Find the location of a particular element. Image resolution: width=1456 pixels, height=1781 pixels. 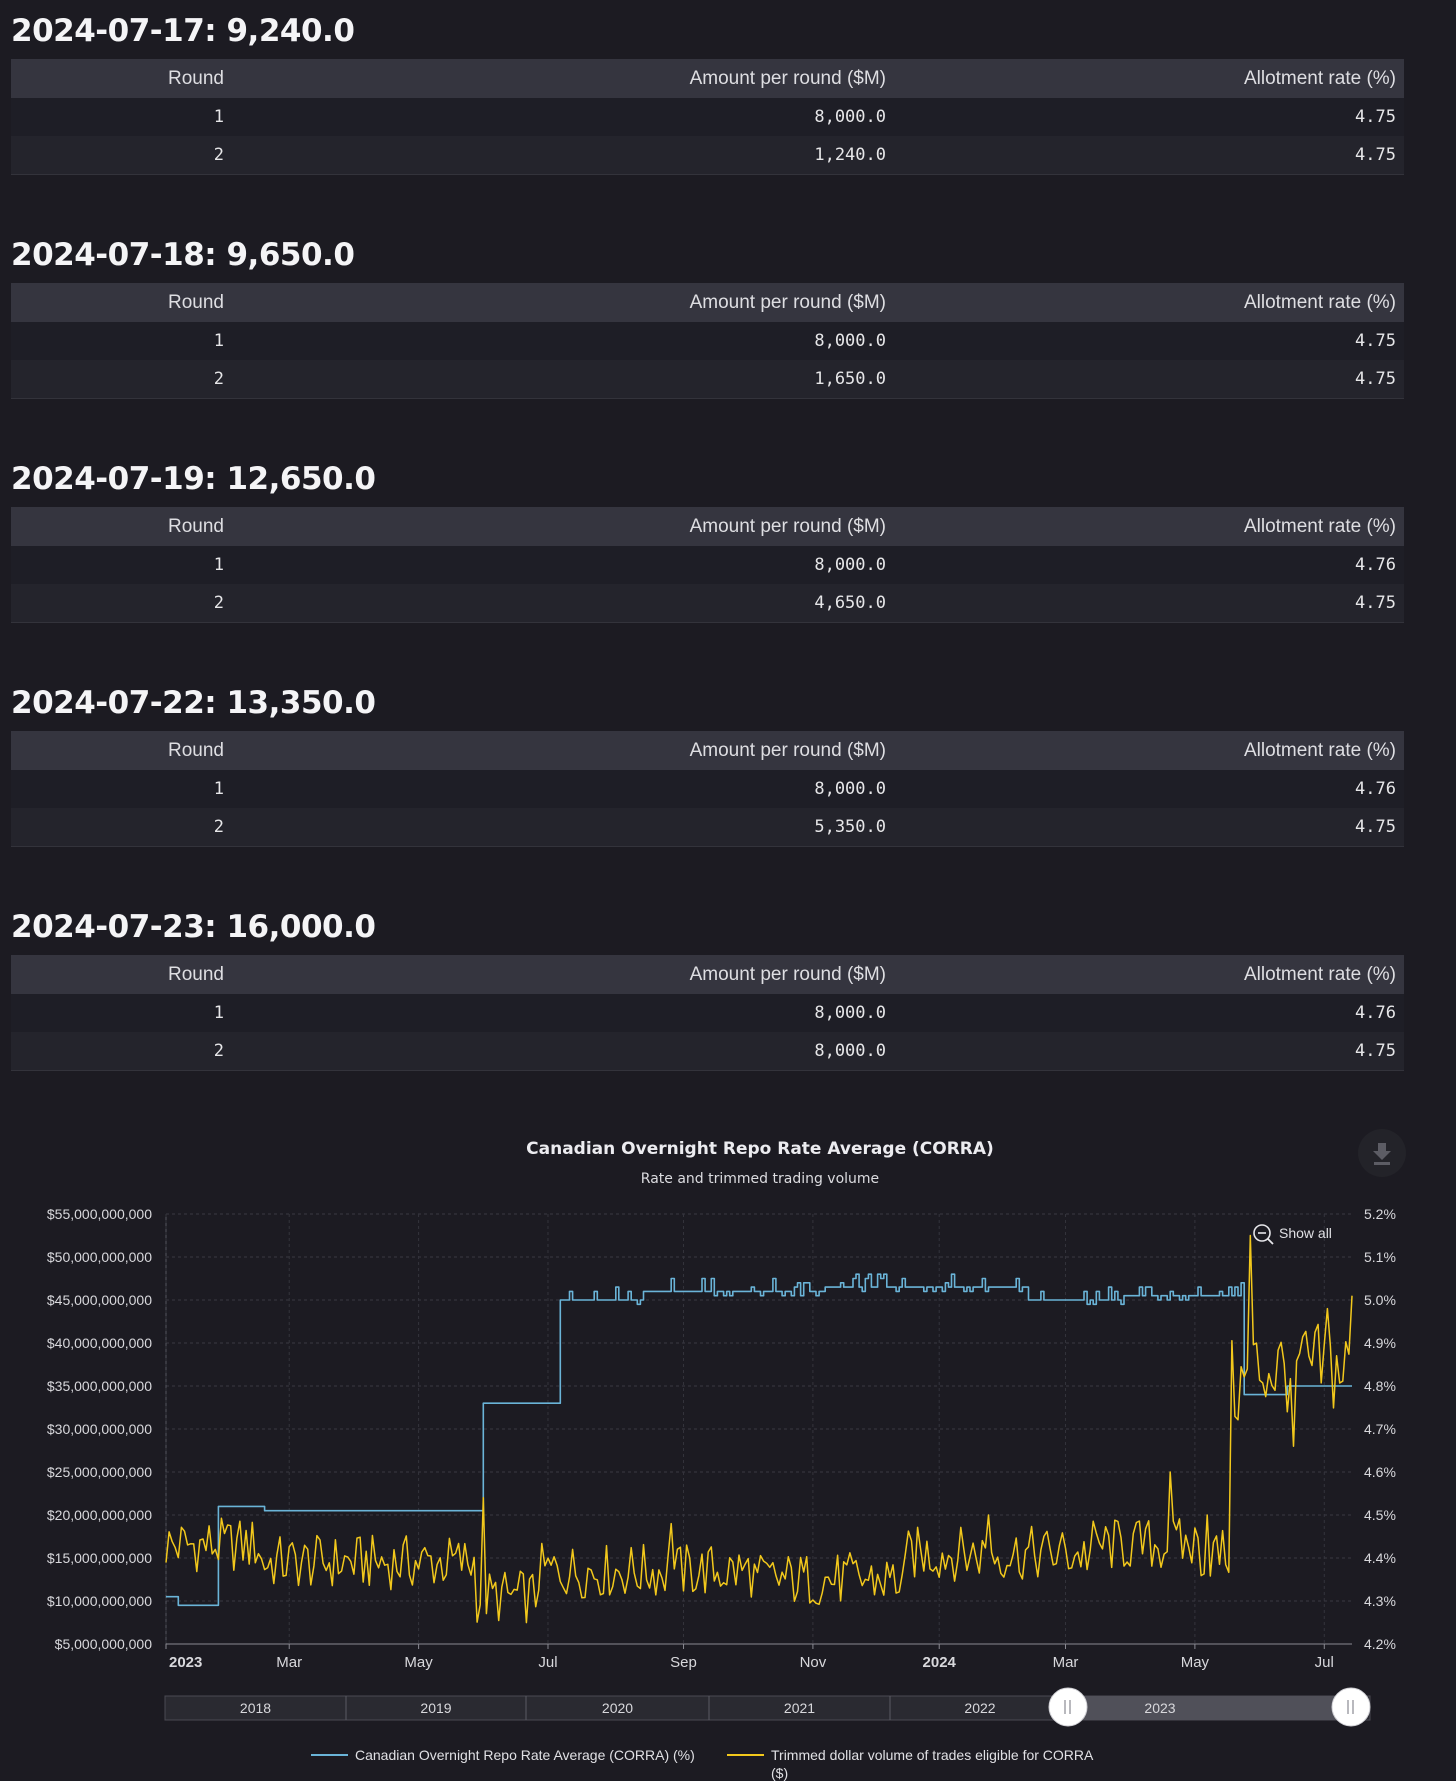

auction-heading: 2024-07-18: 9,650.0 is located at coordinates (183, 255).